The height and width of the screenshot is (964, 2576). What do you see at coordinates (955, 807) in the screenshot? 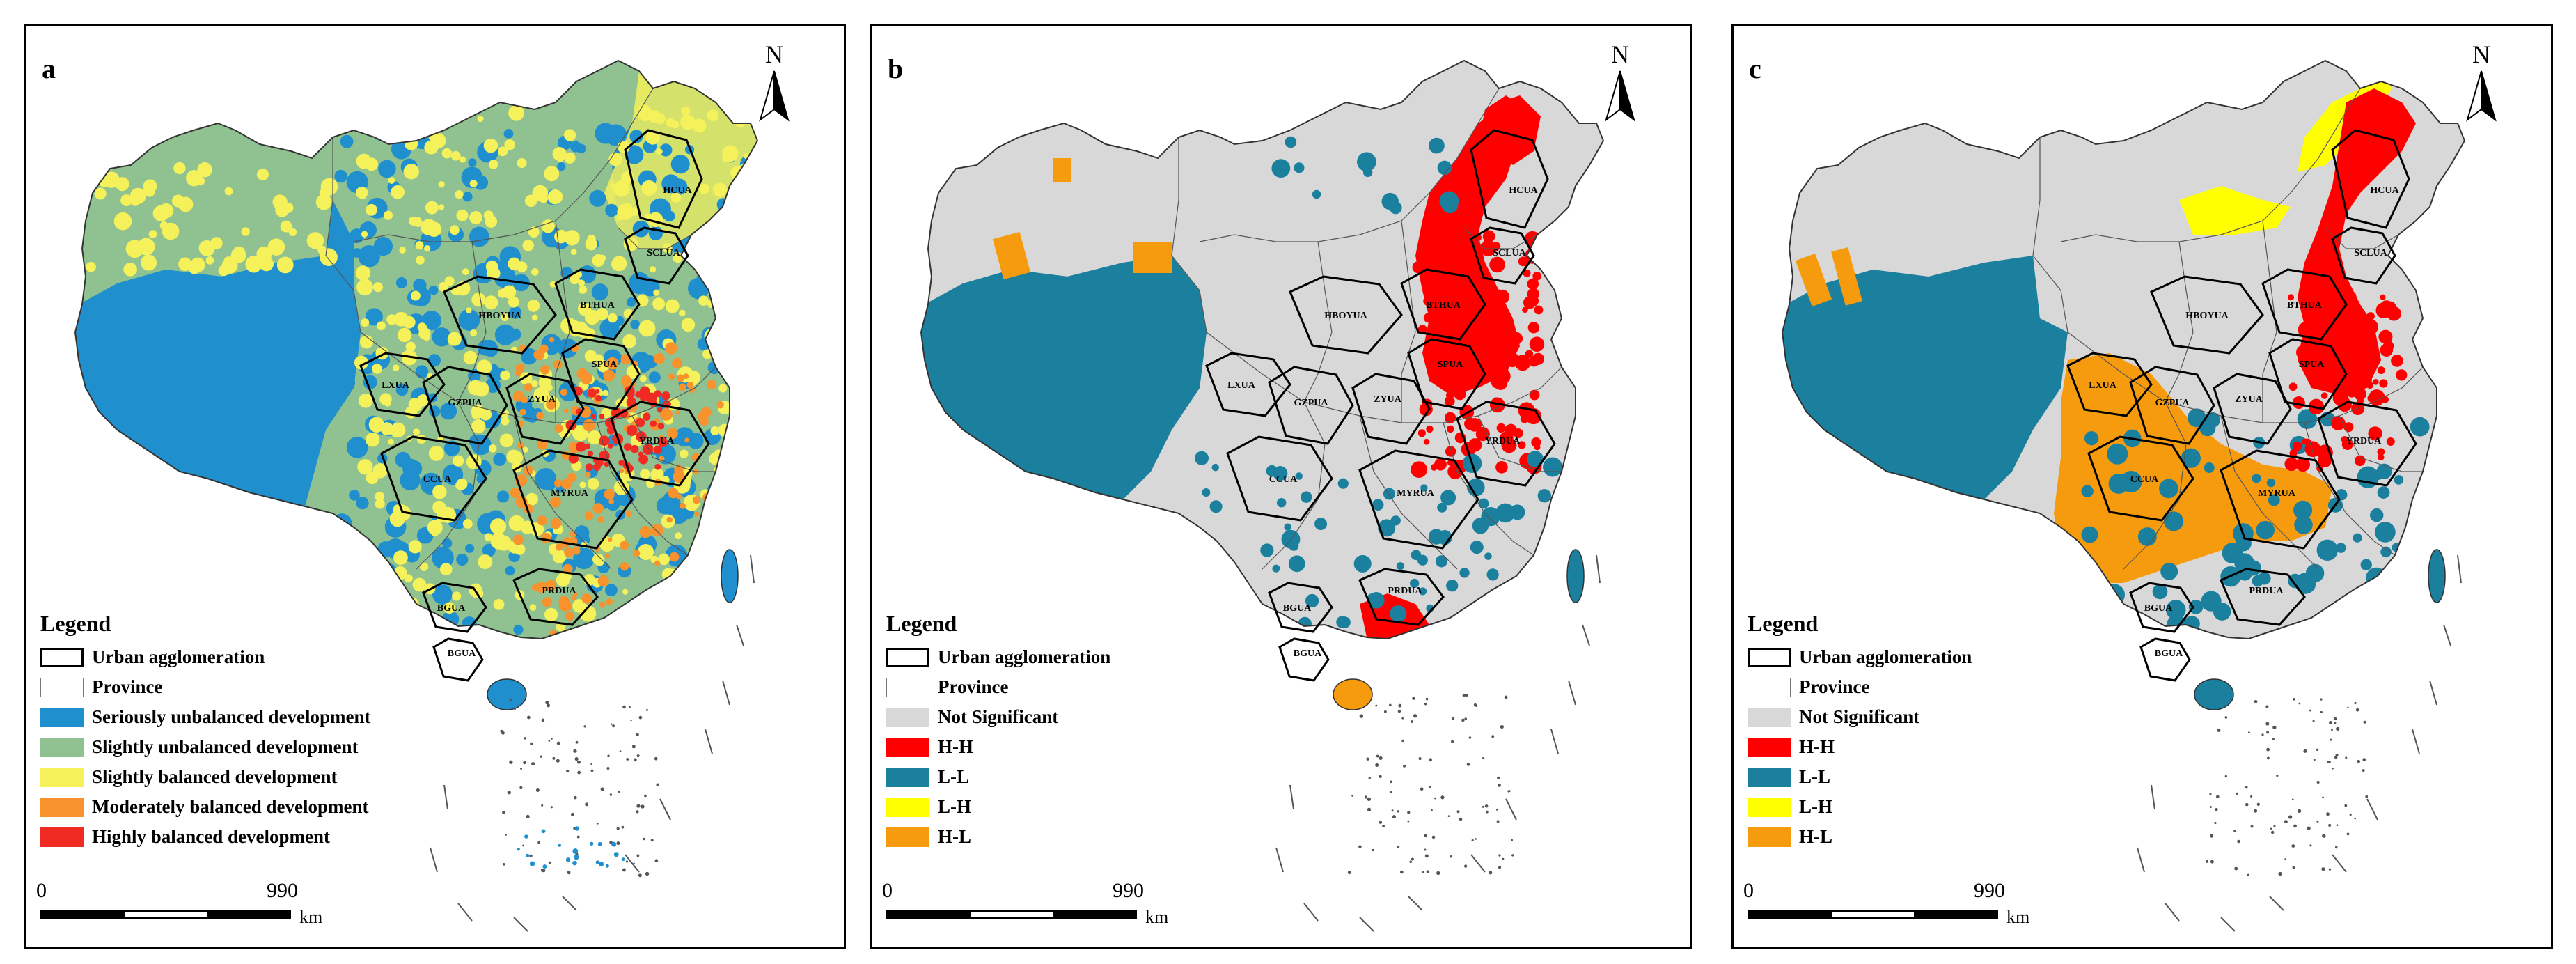
I see `legend-label: L-H` at bounding box center [955, 807].